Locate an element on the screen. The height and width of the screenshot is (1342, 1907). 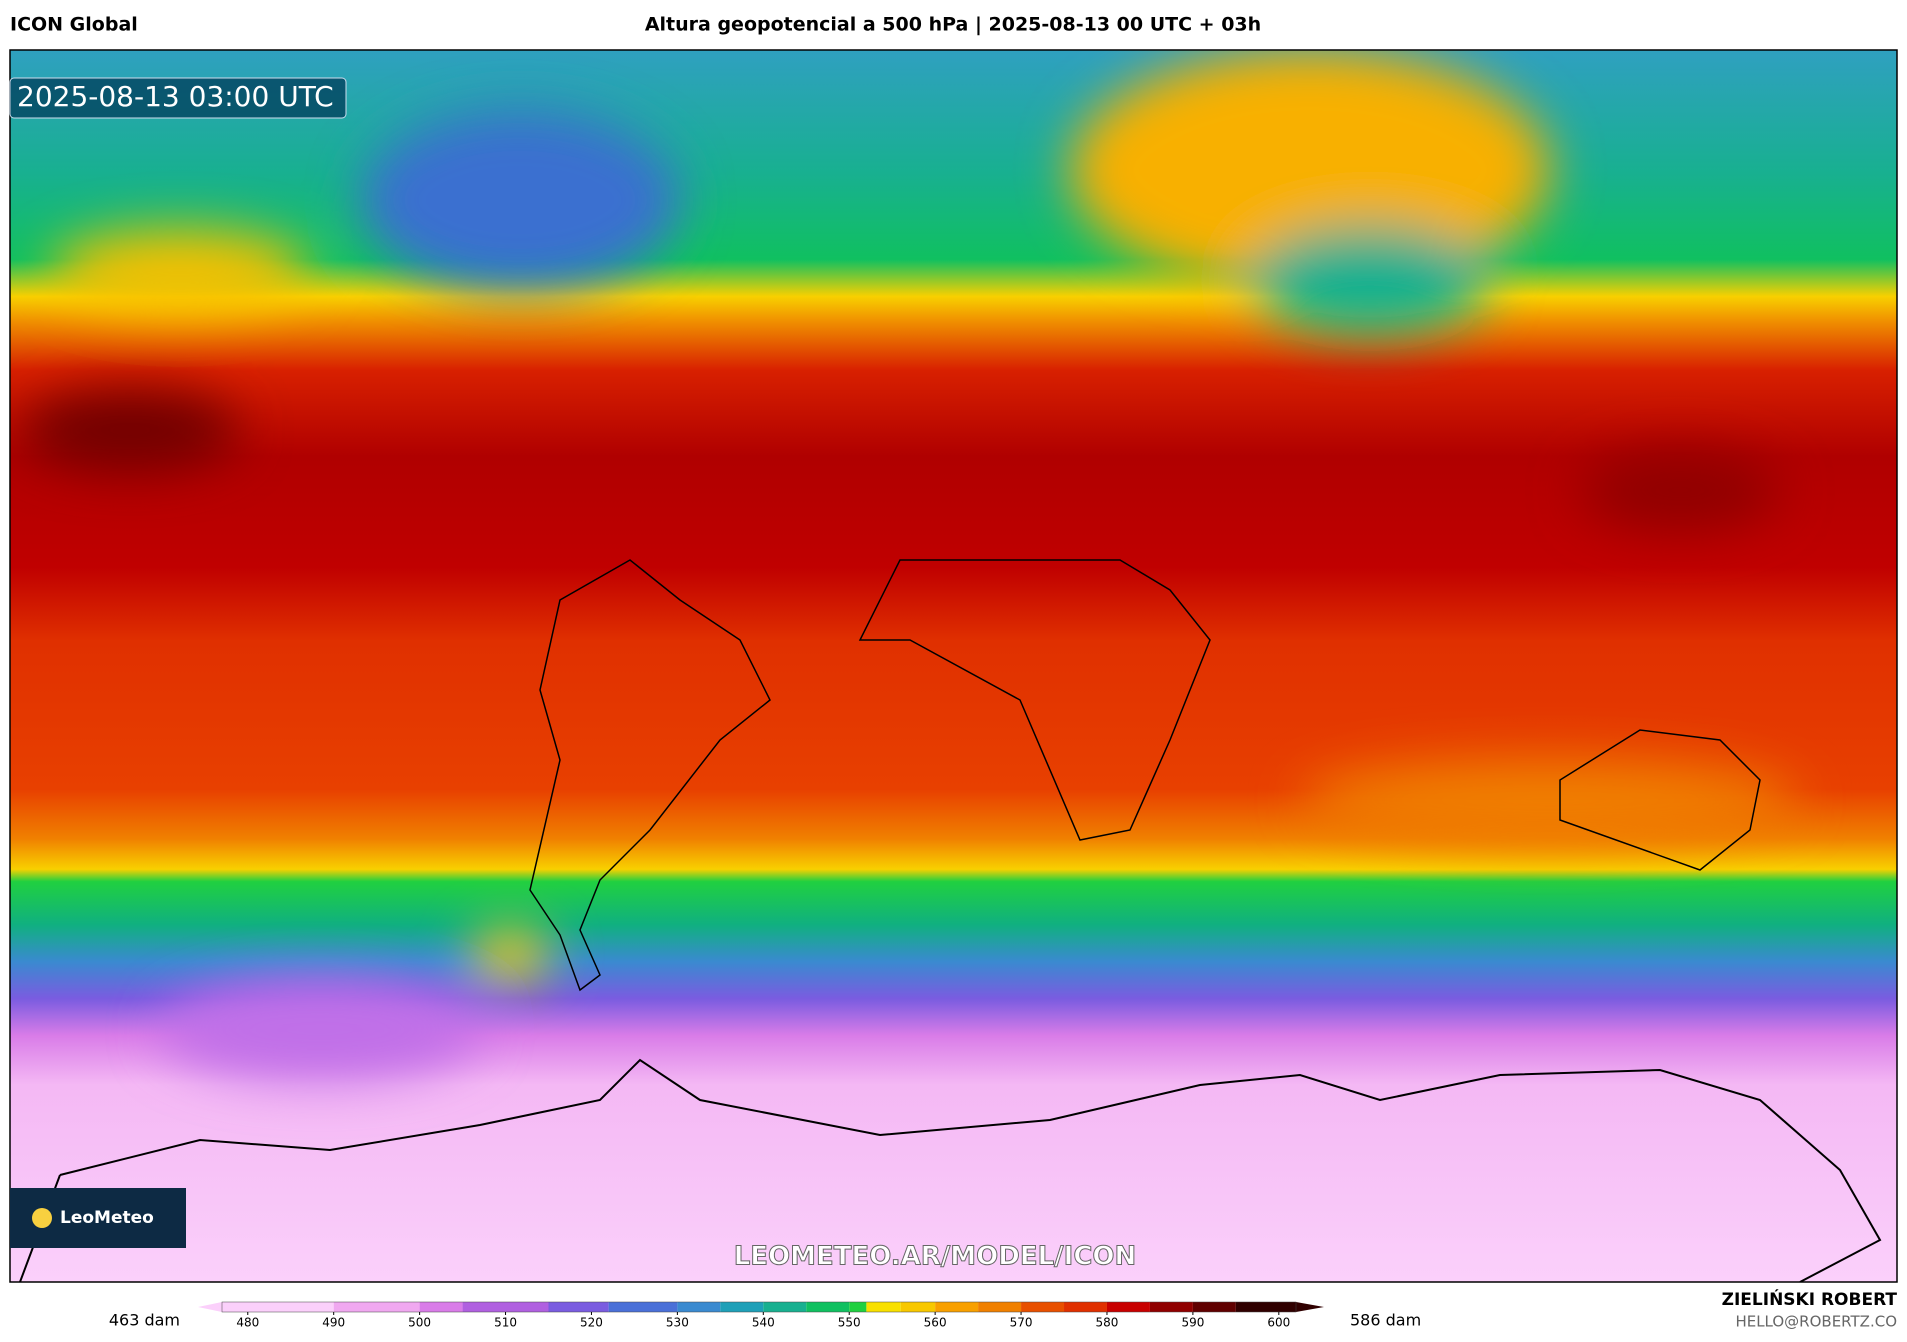
colorbar-frame is located at coordinates (759, 1307).